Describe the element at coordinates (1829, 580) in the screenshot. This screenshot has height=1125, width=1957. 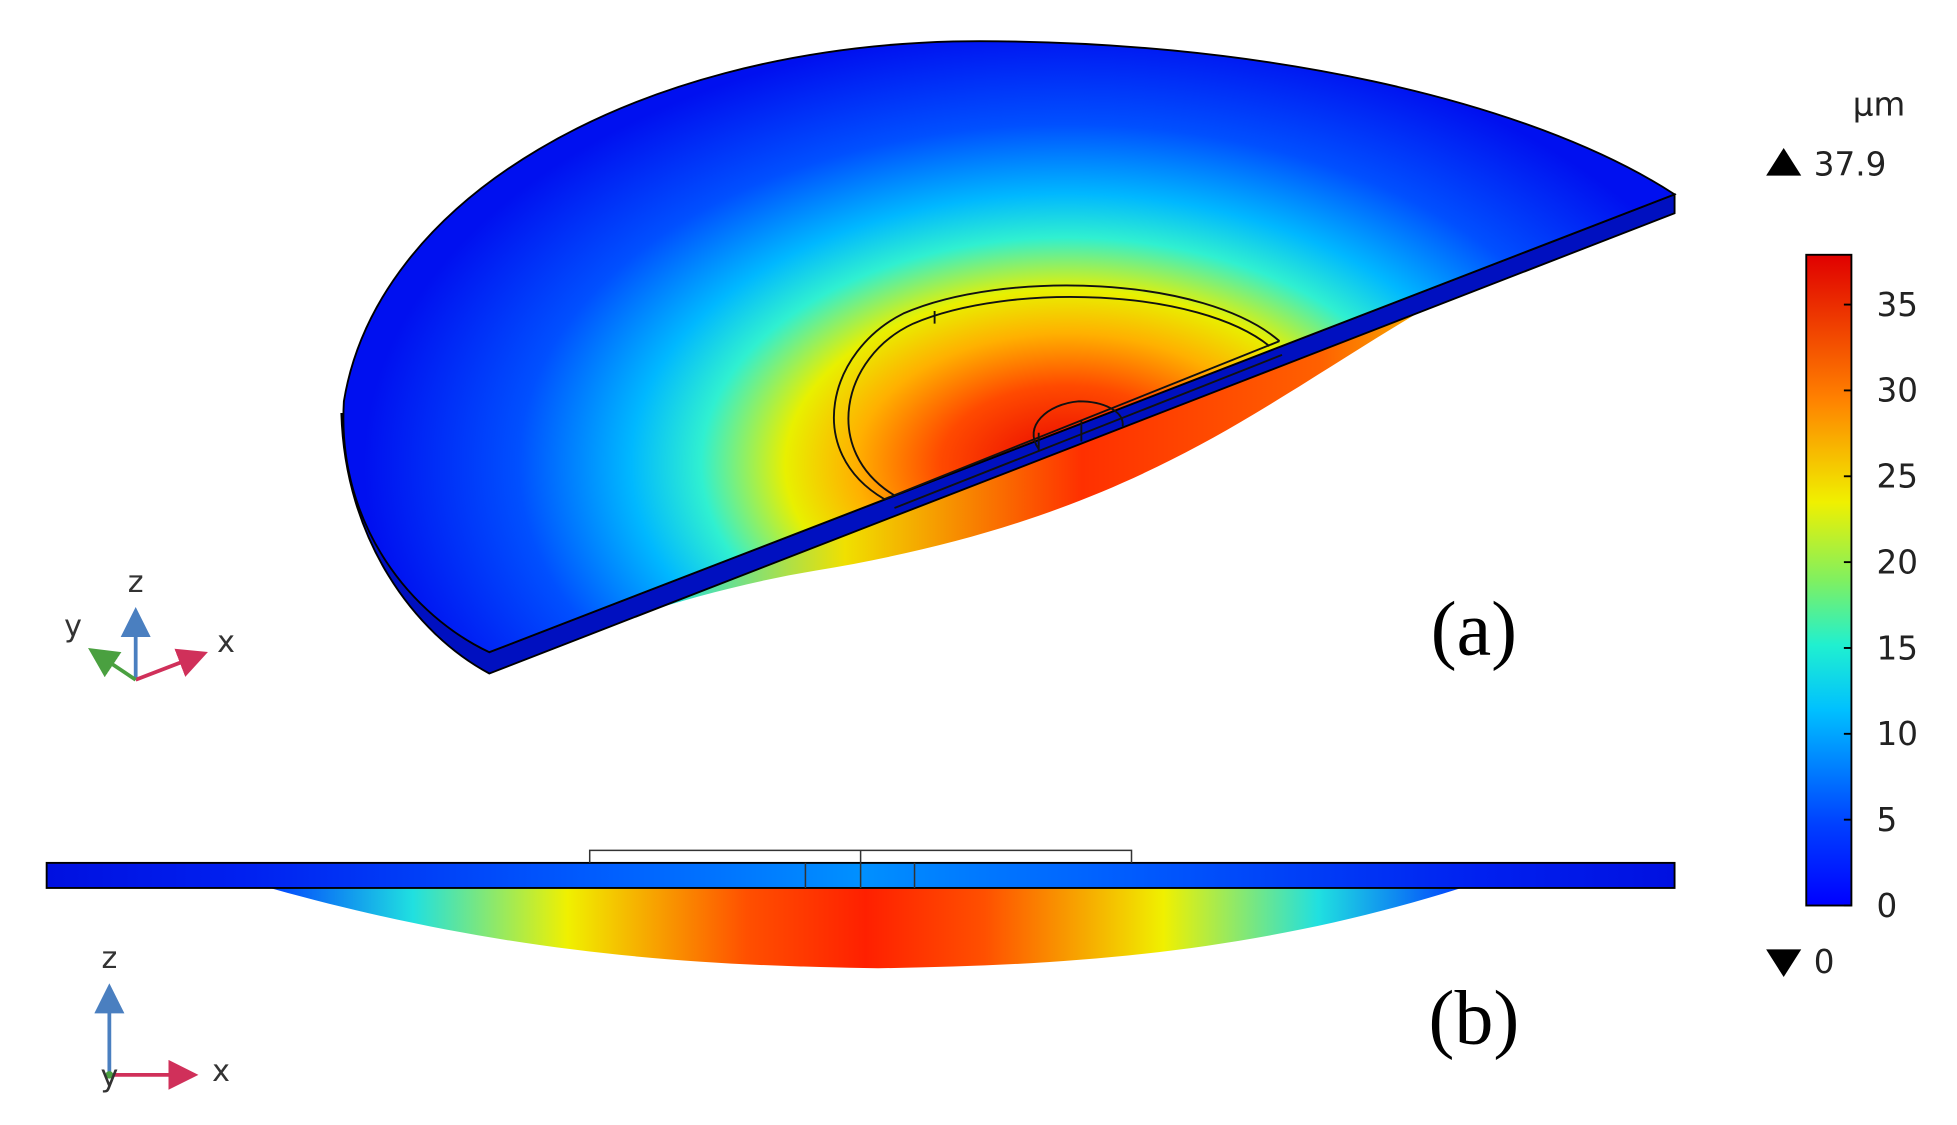
I see `colorbar-gradient` at that location.